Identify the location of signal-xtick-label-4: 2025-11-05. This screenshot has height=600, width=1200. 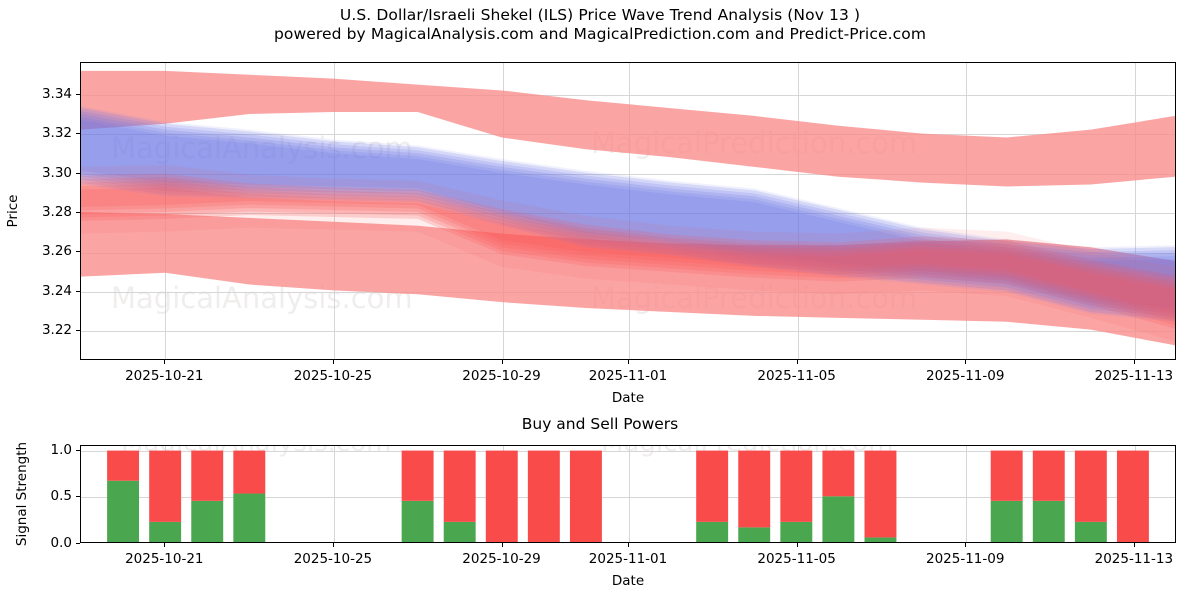
(796, 559).